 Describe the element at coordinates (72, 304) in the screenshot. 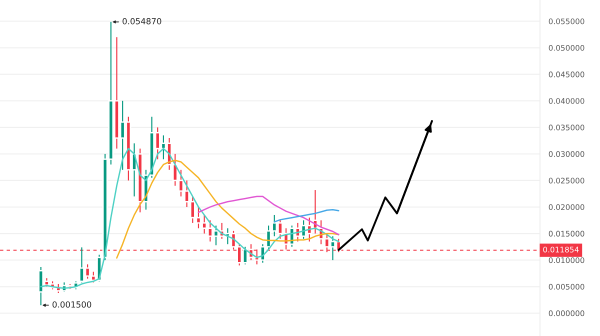

I see `annotation: 0.001500` at that location.